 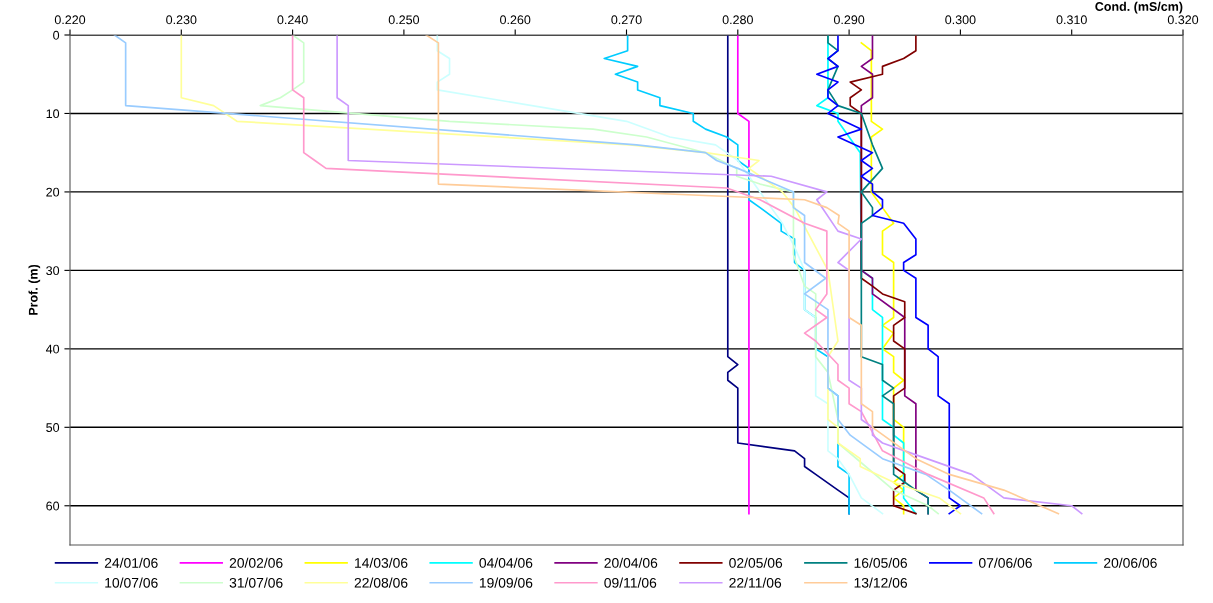 What do you see at coordinates (381, 562) in the screenshot?
I see `legend-label: 14/03/06` at bounding box center [381, 562].